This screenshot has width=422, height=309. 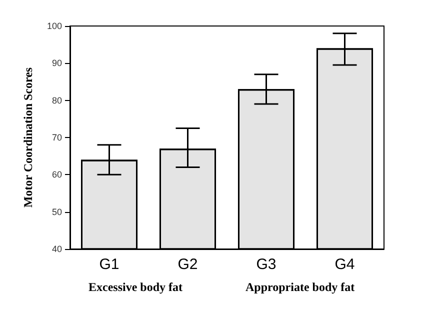 What do you see at coordinates (135, 287) in the screenshot?
I see `text: Excessive body fat` at bounding box center [135, 287].